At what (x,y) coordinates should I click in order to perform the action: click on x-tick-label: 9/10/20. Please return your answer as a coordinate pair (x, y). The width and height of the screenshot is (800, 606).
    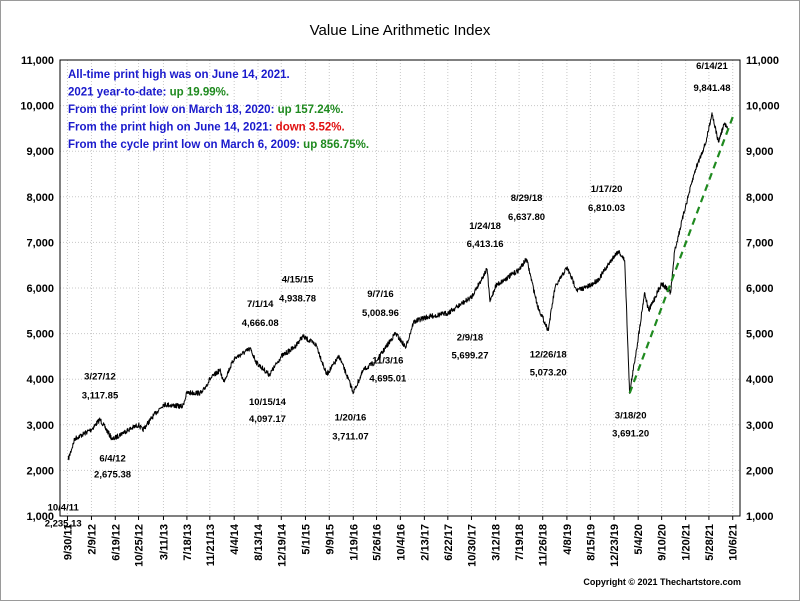
    Looking at the image, I should click on (663, 542).